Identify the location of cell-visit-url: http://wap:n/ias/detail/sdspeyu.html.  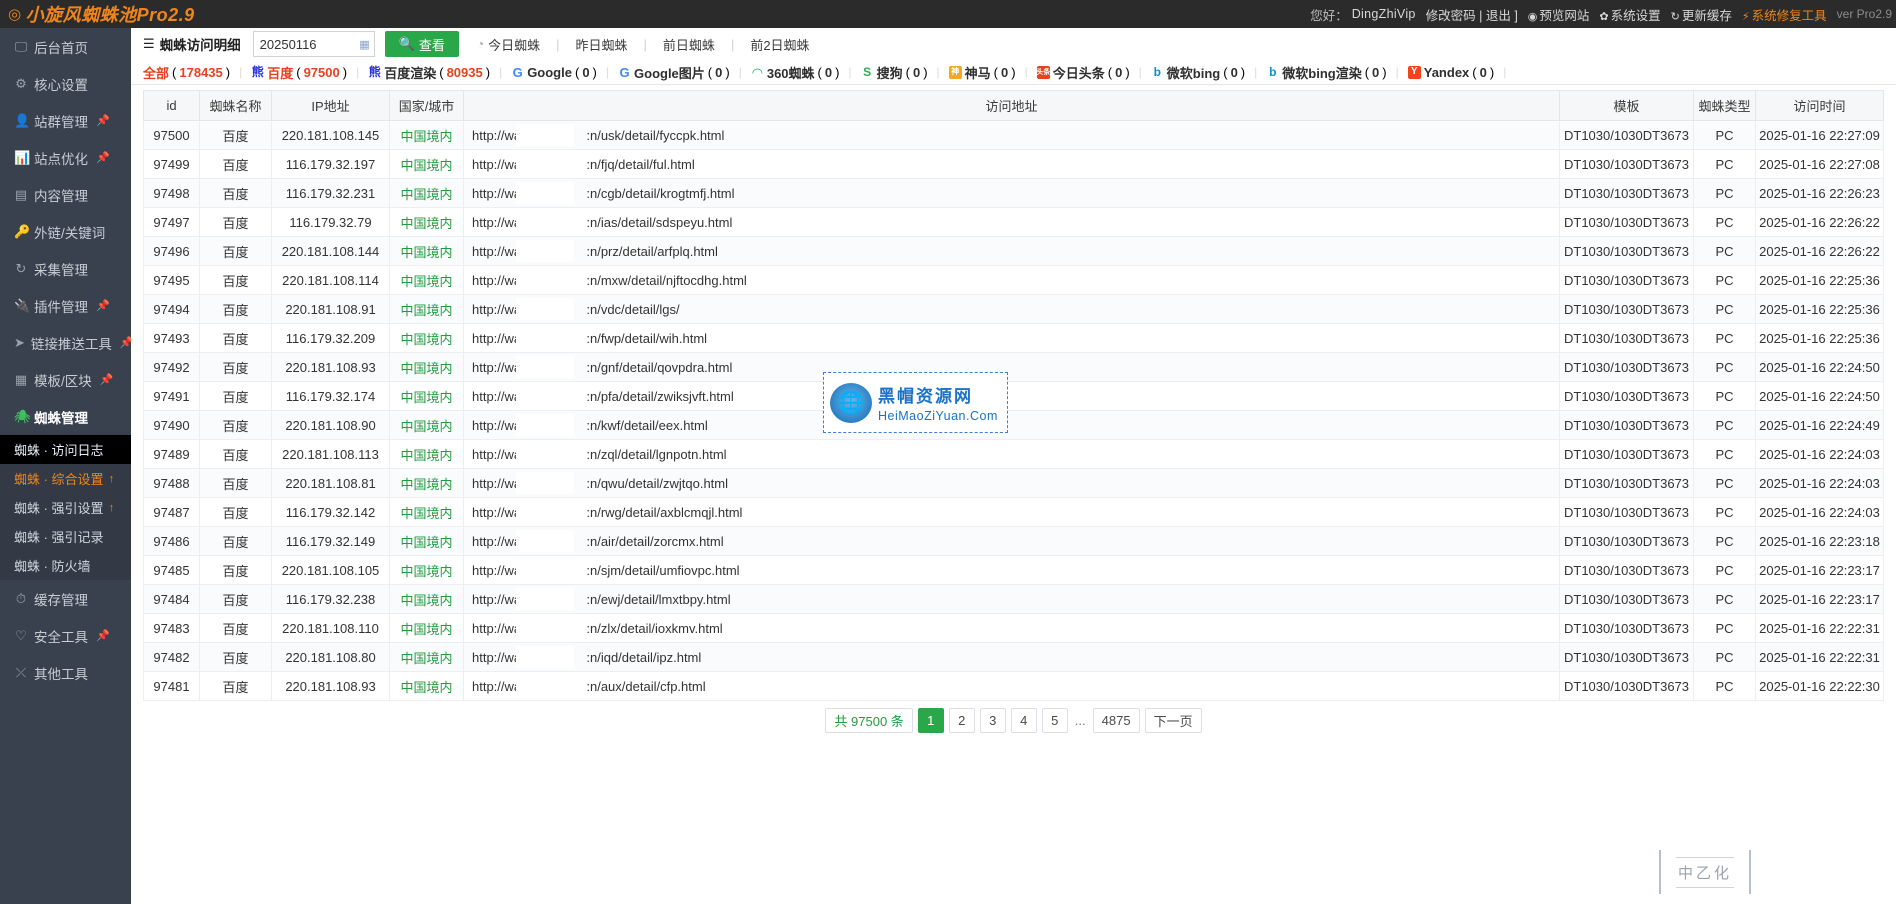
(1011, 222).